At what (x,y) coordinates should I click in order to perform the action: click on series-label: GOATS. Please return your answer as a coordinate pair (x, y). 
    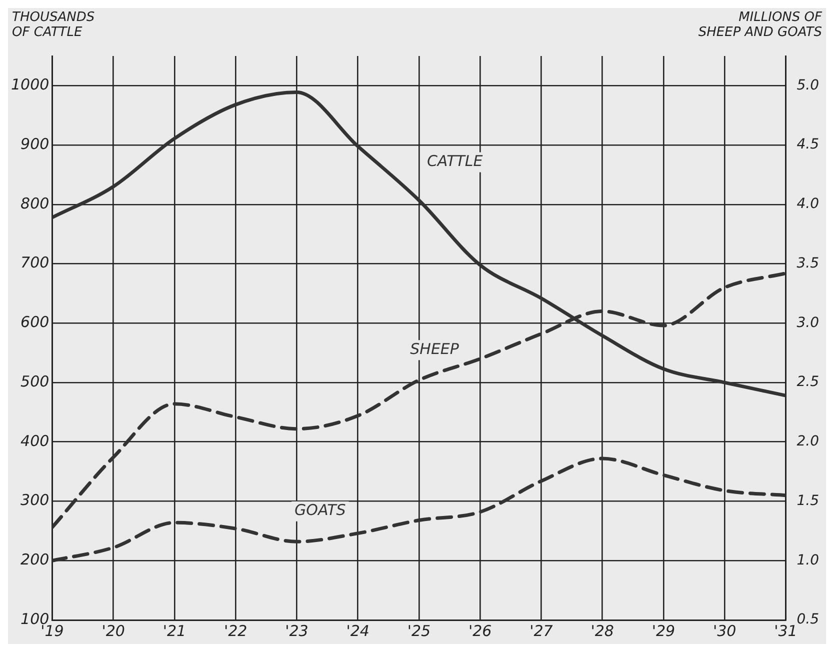
    Looking at the image, I should click on (320, 510).